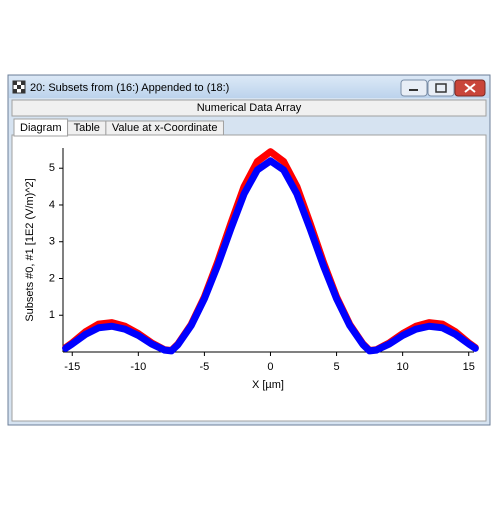  Describe the element at coordinates (129, 88) in the screenshot. I see `window-title: 20: Subsets from (16:) Appended to (18:)` at that location.